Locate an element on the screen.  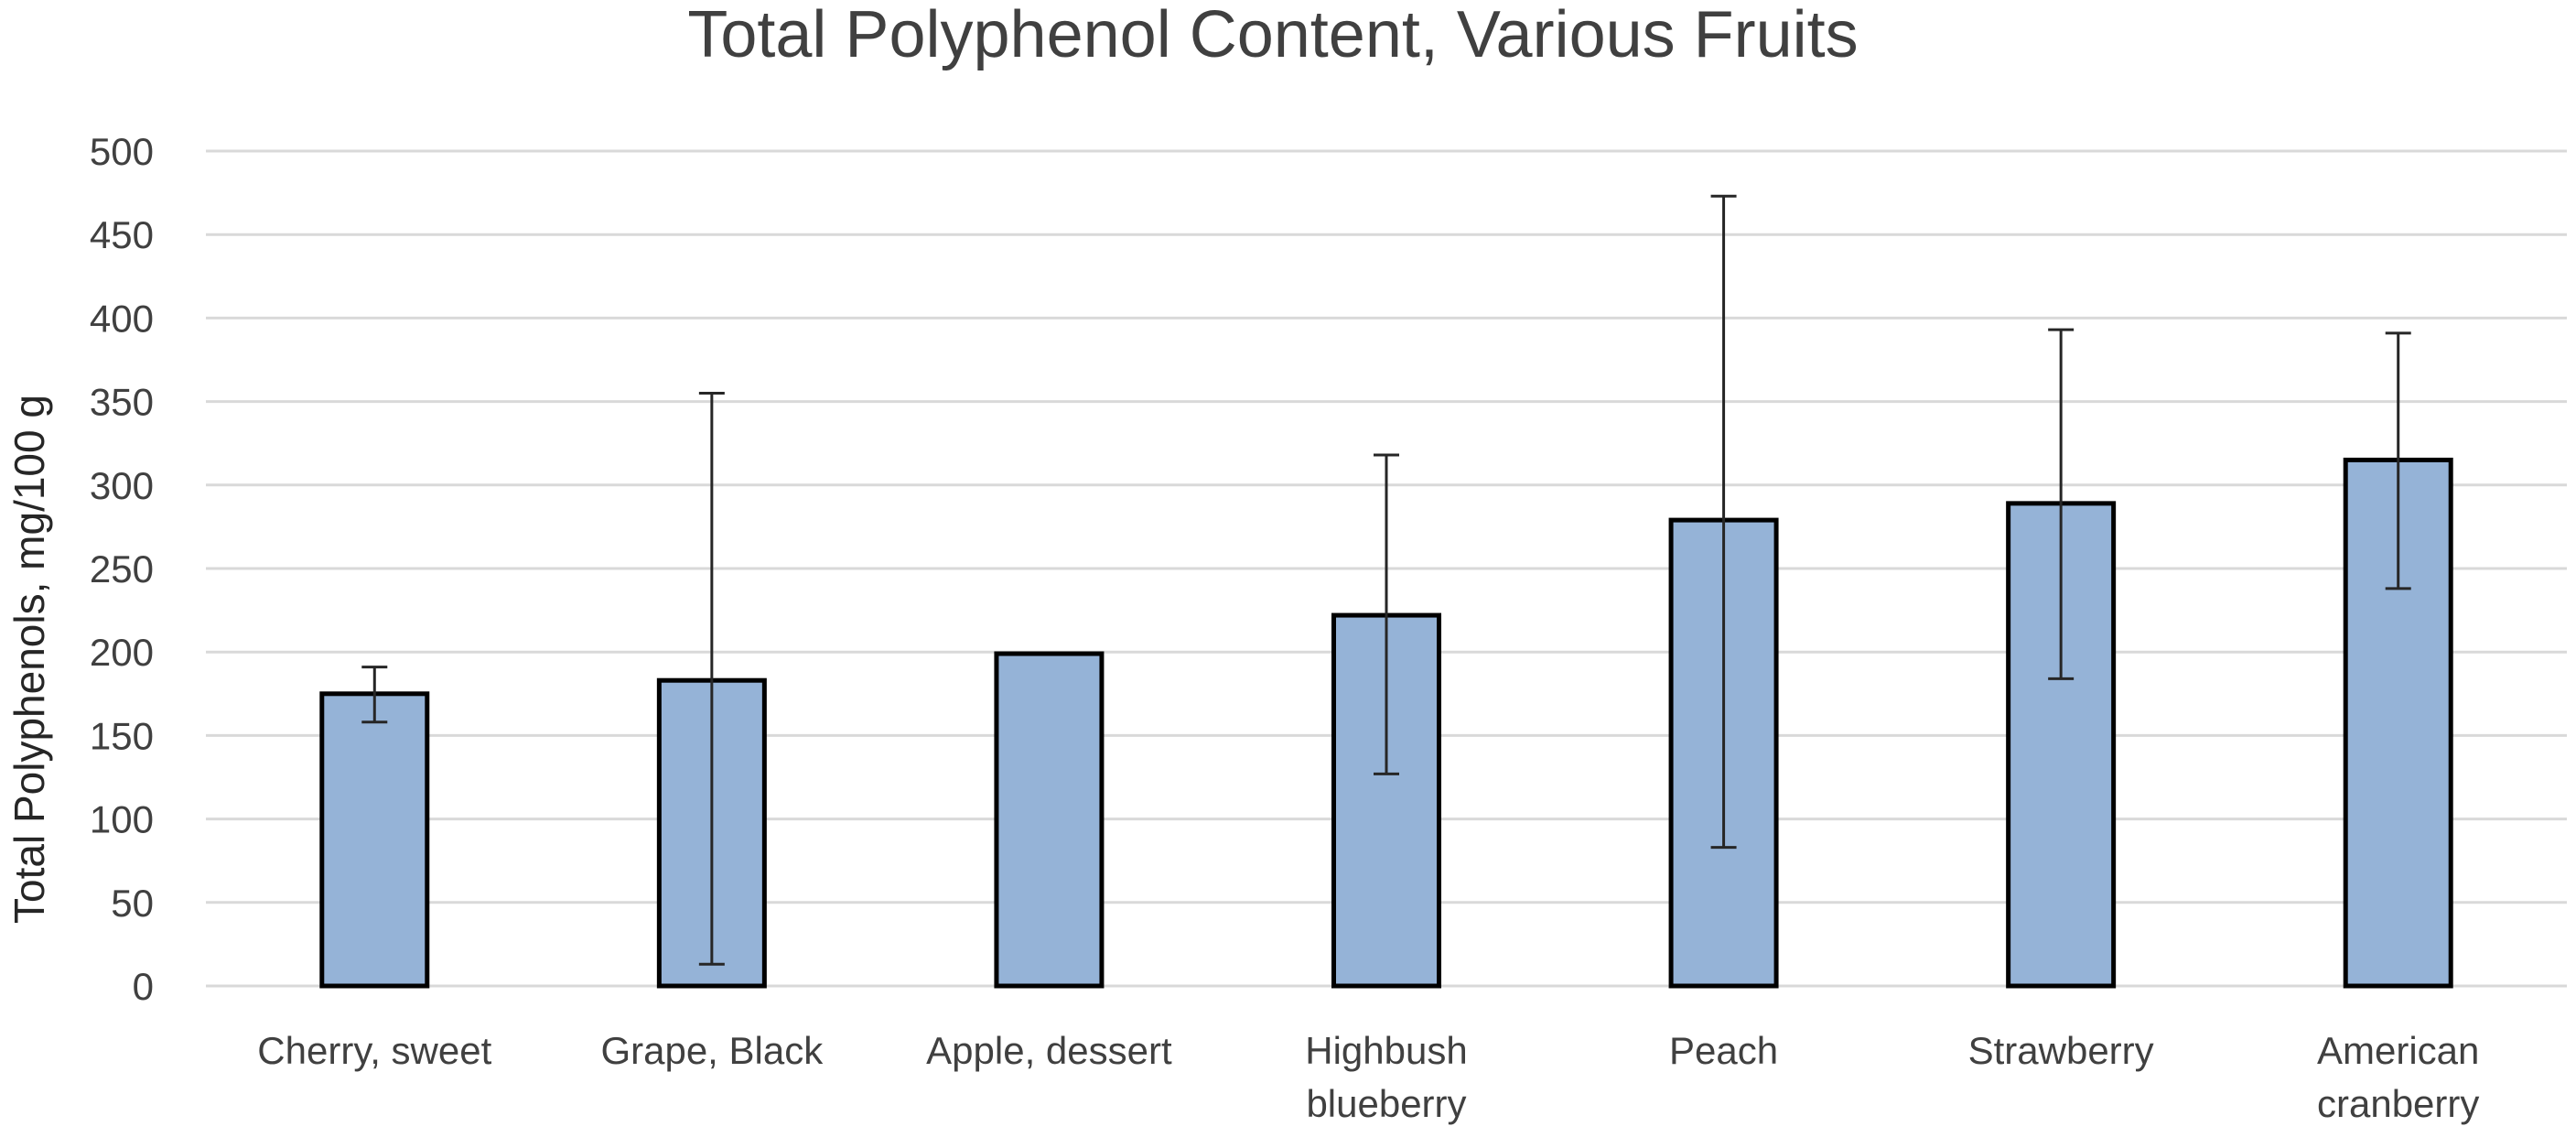
x-tick-label: Apple, dessert is located at coordinates (1049, 1051).